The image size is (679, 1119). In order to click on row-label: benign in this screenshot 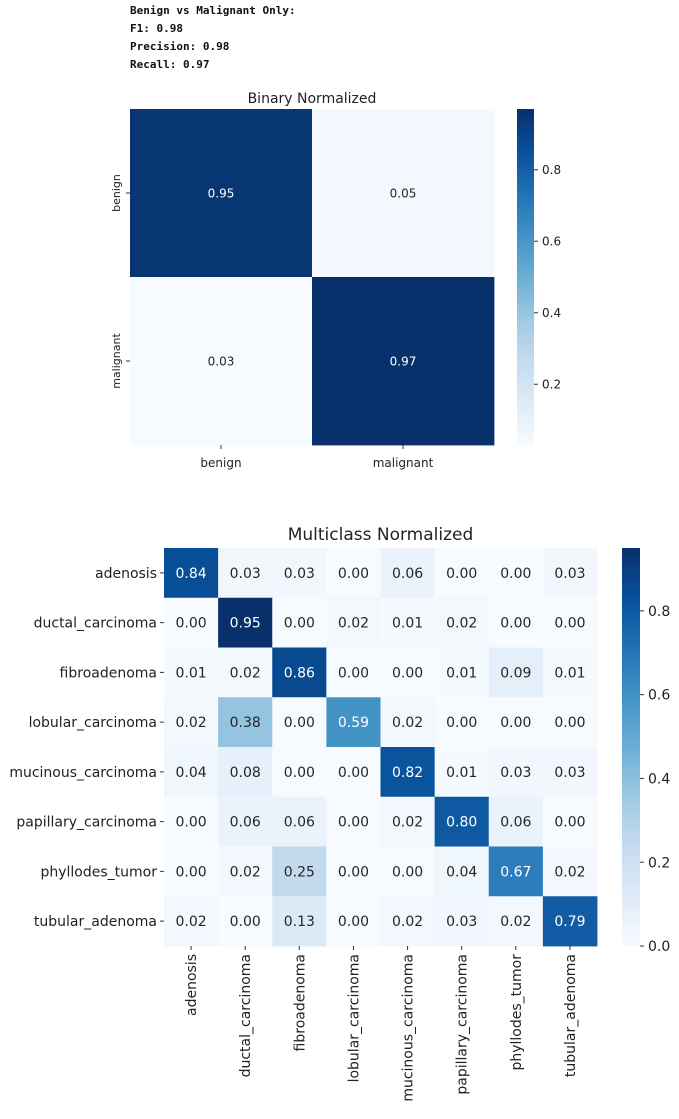, I will do `click(116, 193)`.